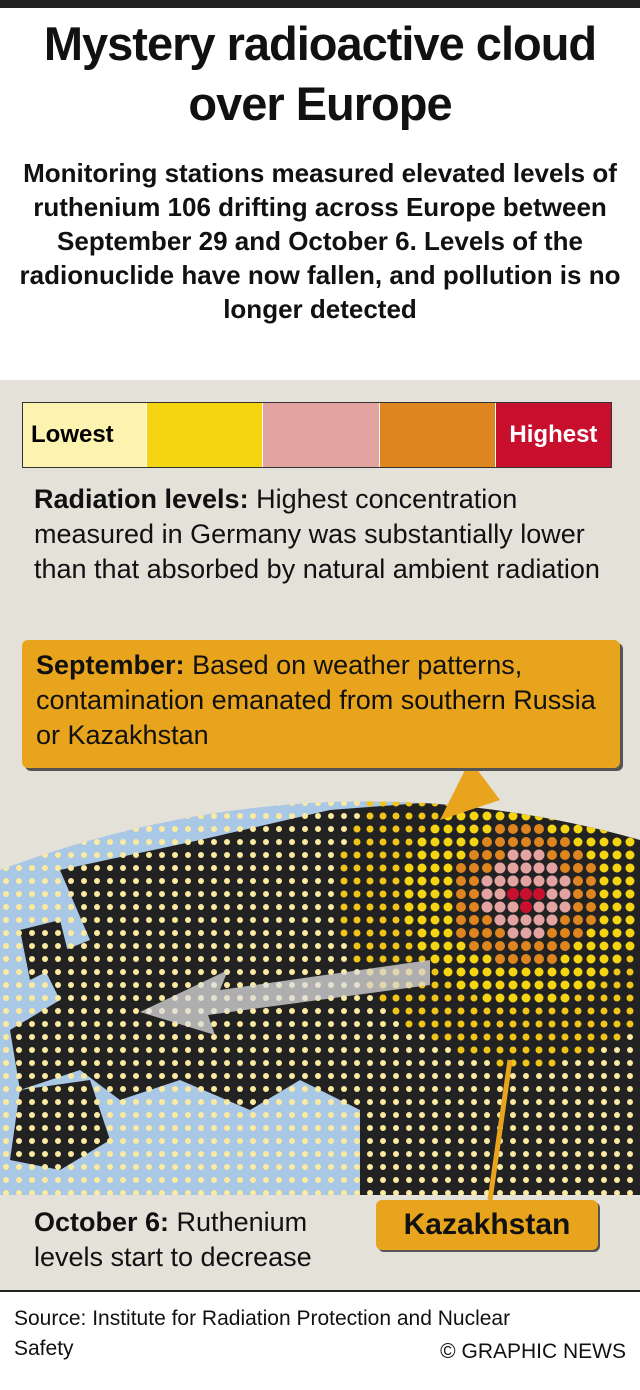  What do you see at coordinates (470, 790) in the screenshot?
I see `callout-pointer` at bounding box center [470, 790].